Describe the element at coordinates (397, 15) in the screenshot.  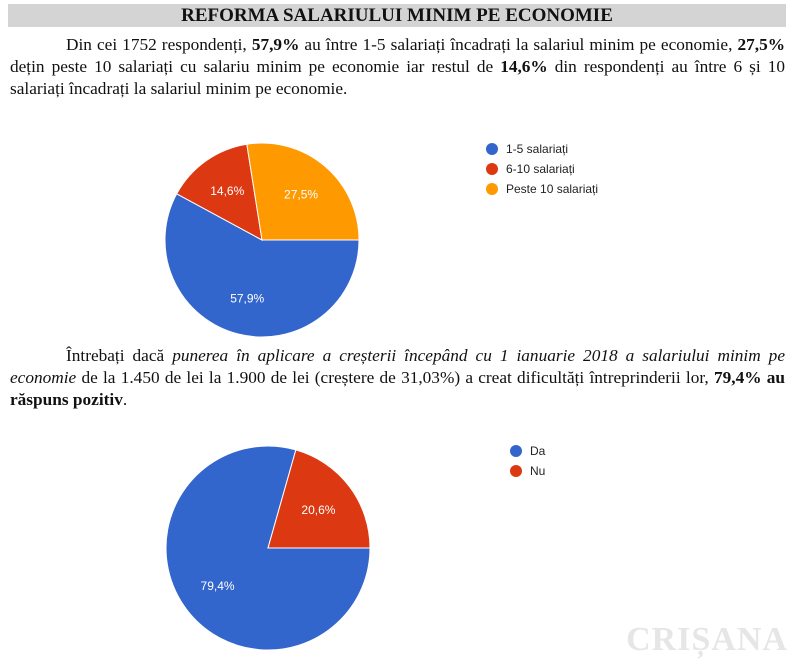
I see `page-title: REFORMA SALARIULUI MINIM PE ECONOMIE` at that location.